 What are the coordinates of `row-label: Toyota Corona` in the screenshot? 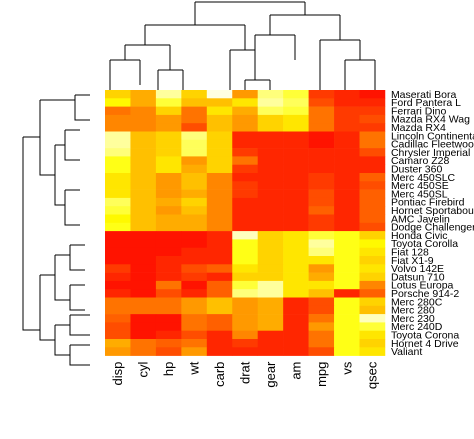 It's located at (425, 335).